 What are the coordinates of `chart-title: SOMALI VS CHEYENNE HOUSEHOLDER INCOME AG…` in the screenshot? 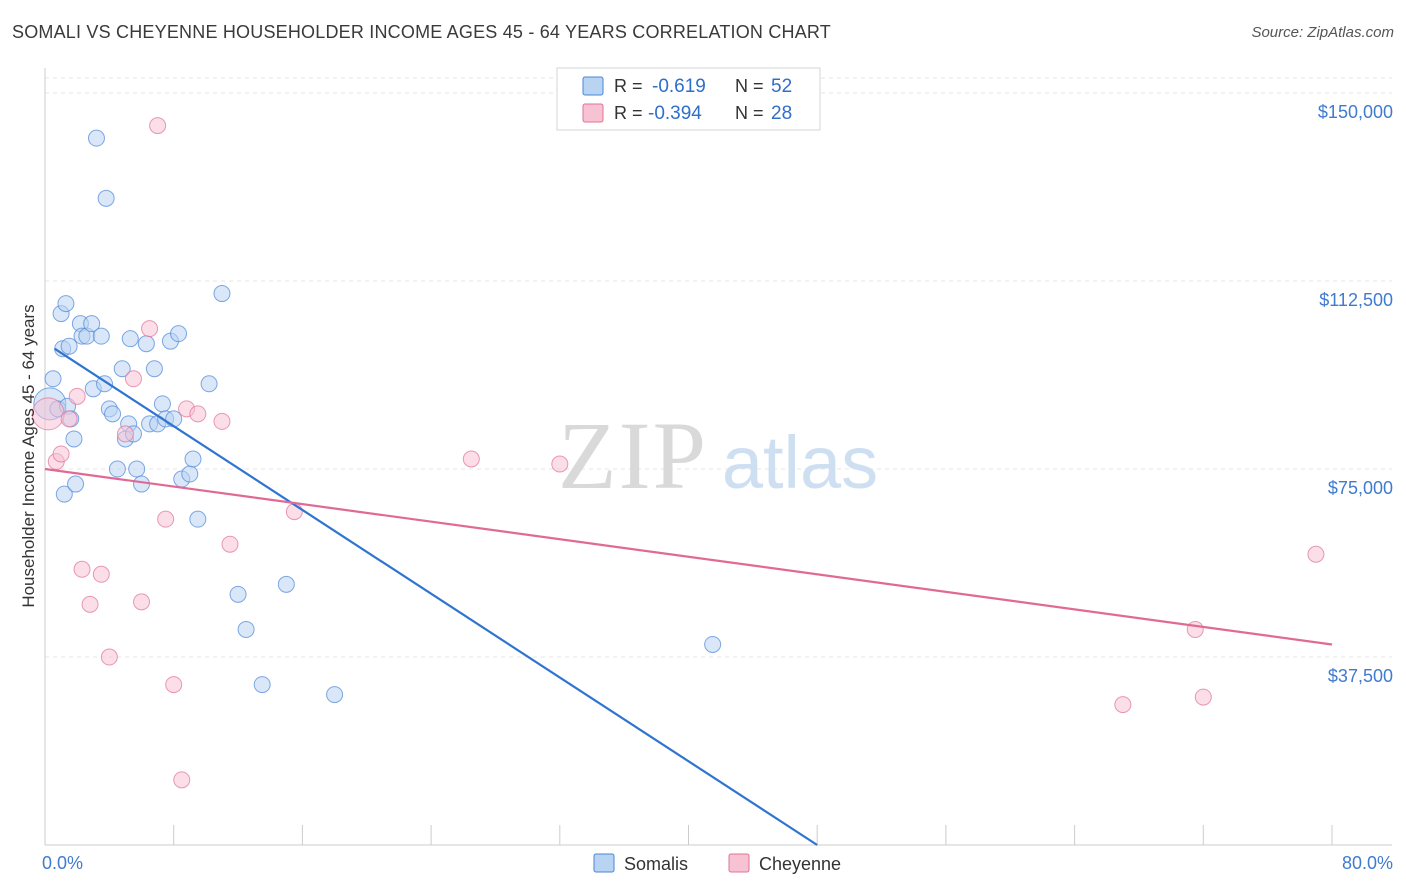 It's located at (421, 32).